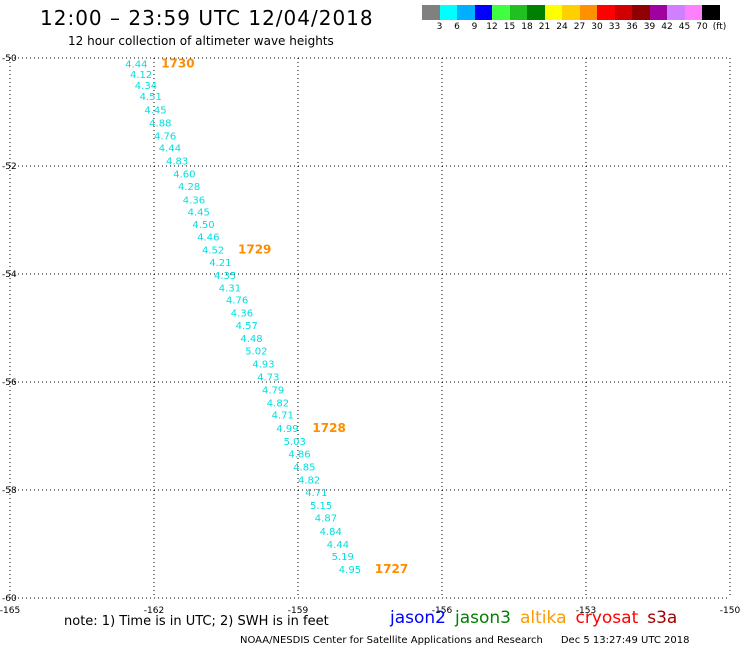 The image size is (740, 650). I want to click on x-tick-label: -165, so click(10, 611).